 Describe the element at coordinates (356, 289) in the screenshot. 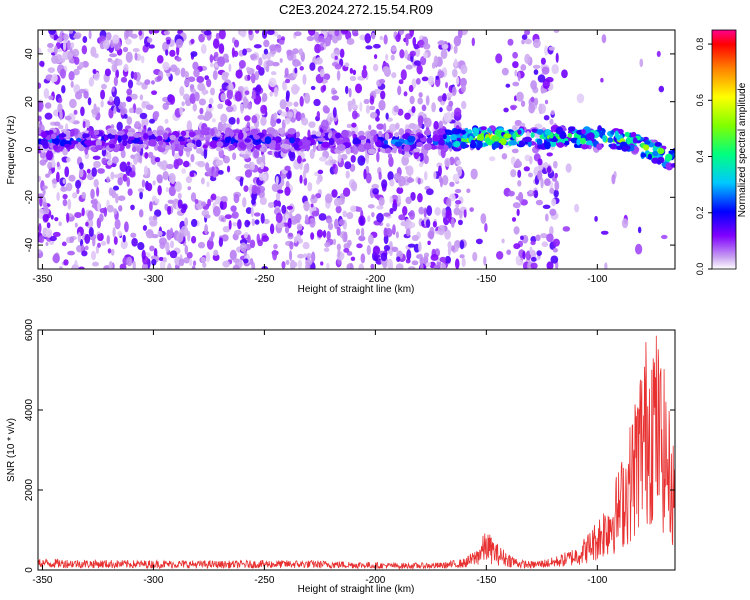

I see `spectrogram-x-label: Height of straight line (km)` at that location.